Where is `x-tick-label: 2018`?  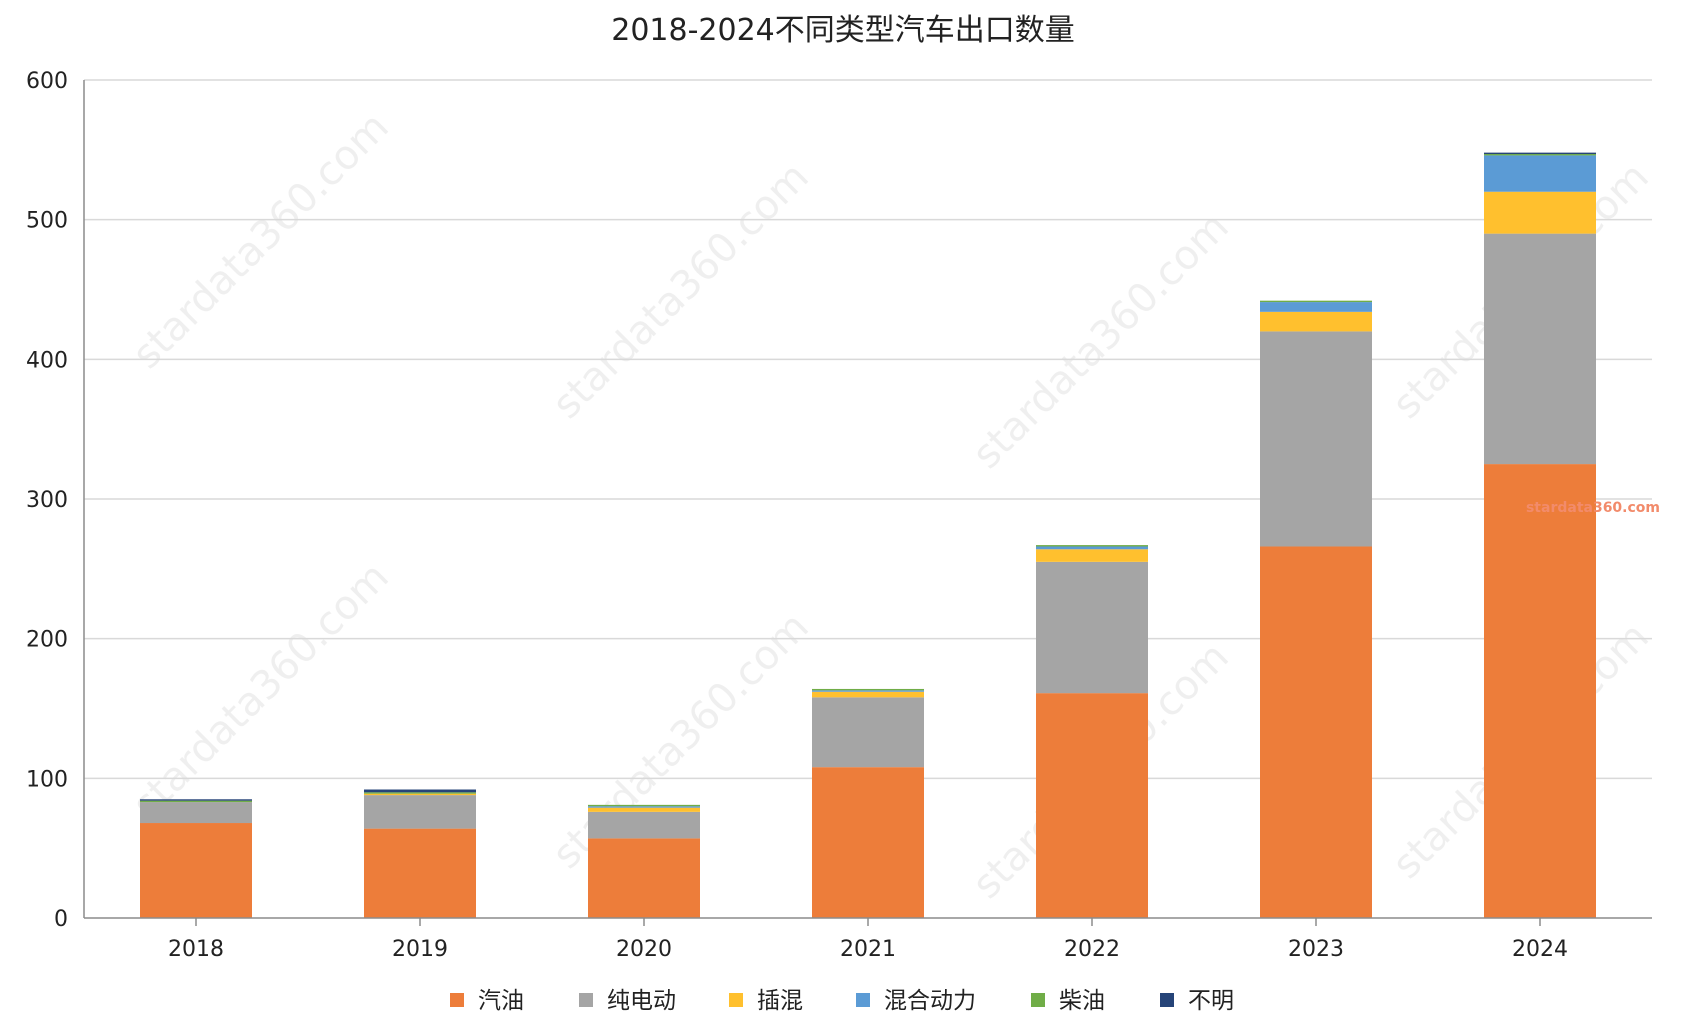 x-tick-label: 2018 is located at coordinates (196, 949).